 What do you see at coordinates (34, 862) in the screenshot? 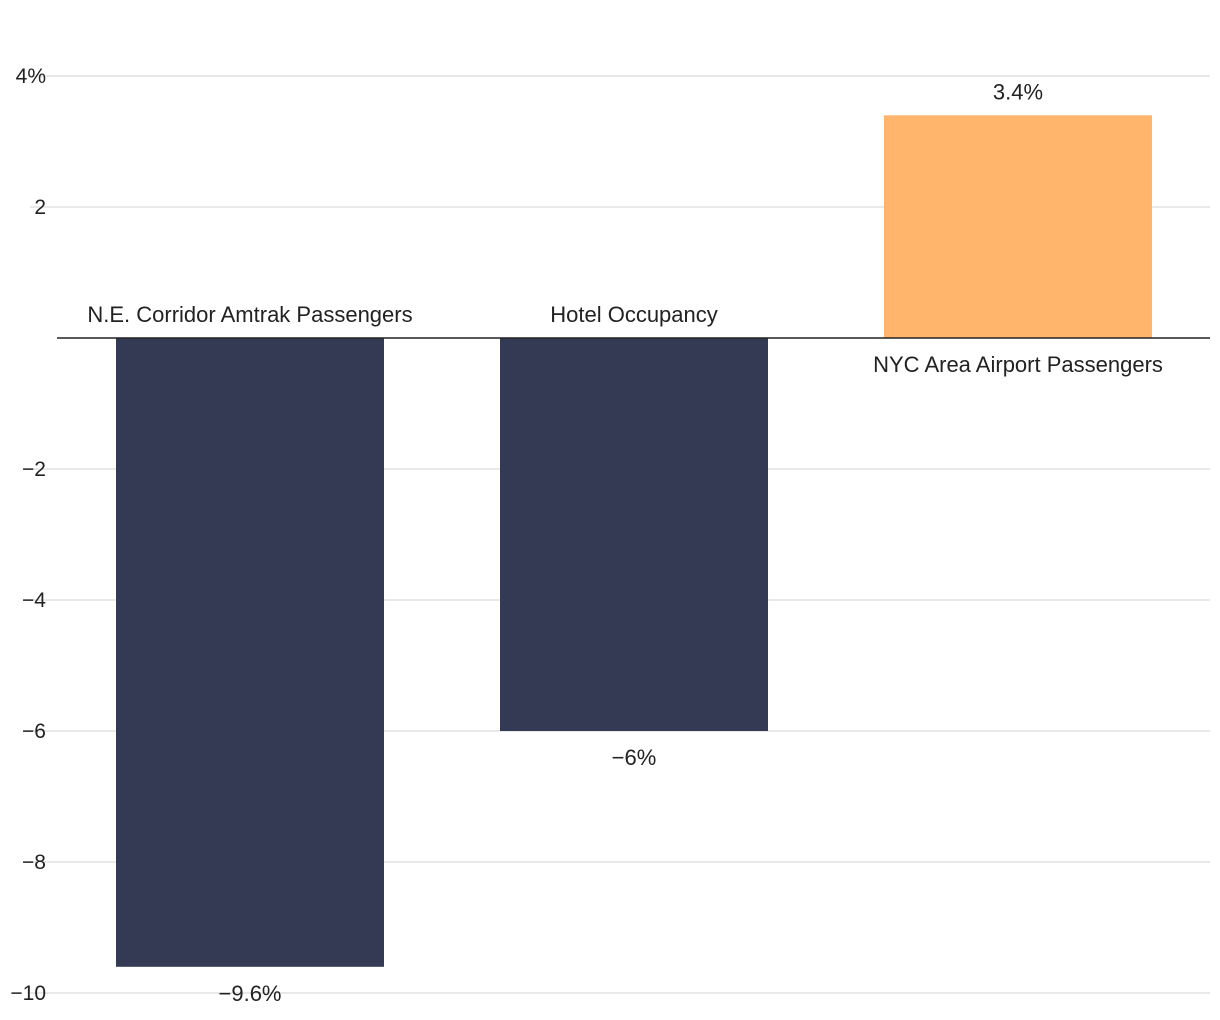
I see `y-tick-label: −8` at bounding box center [34, 862].